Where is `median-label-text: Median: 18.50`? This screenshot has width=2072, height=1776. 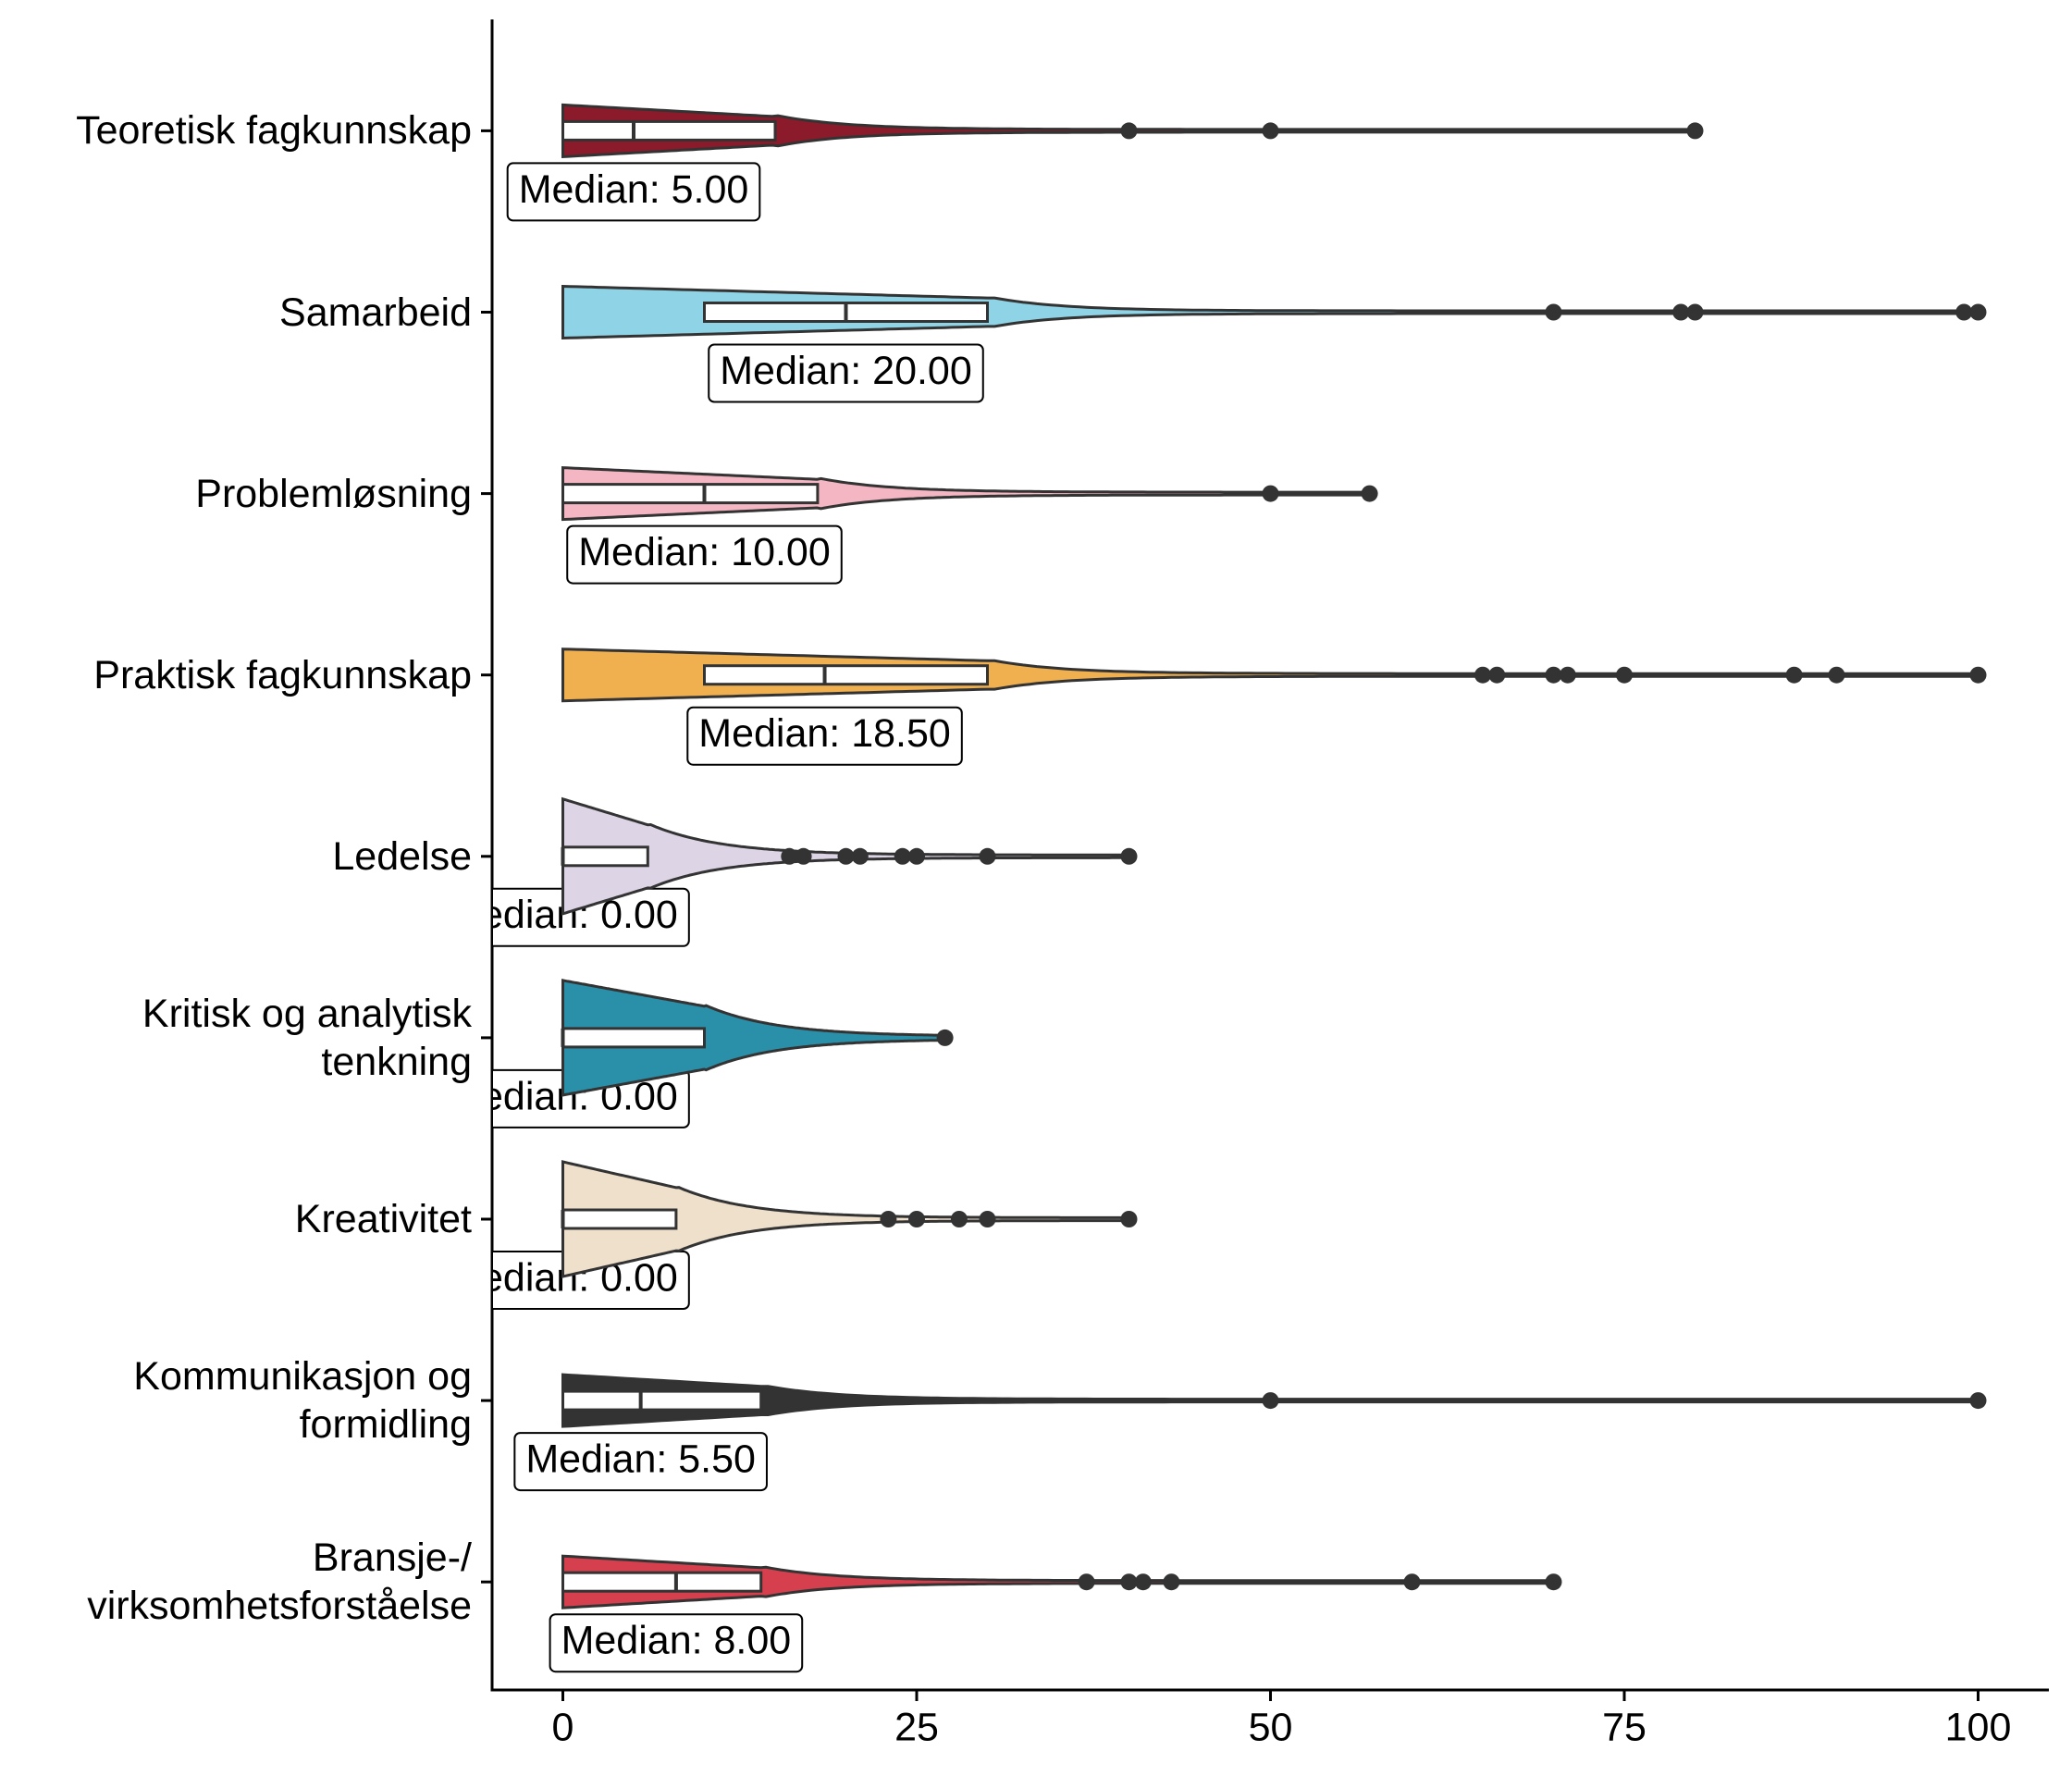
median-label-text: Median: 18.50 is located at coordinates (824, 734).